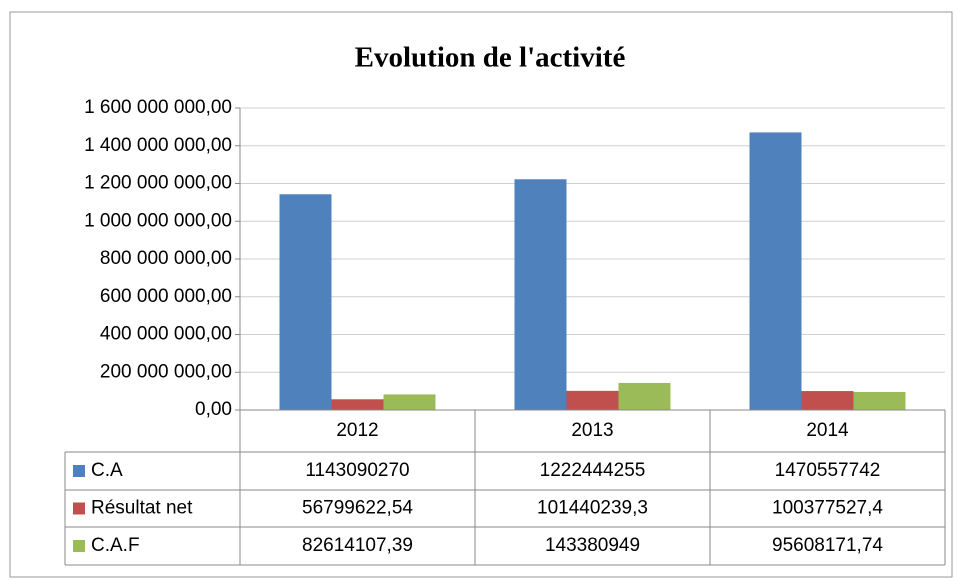 The width and height of the screenshot is (957, 581). What do you see at coordinates (357, 430) in the screenshot?
I see `x-tick-label: 2012` at bounding box center [357, 430].